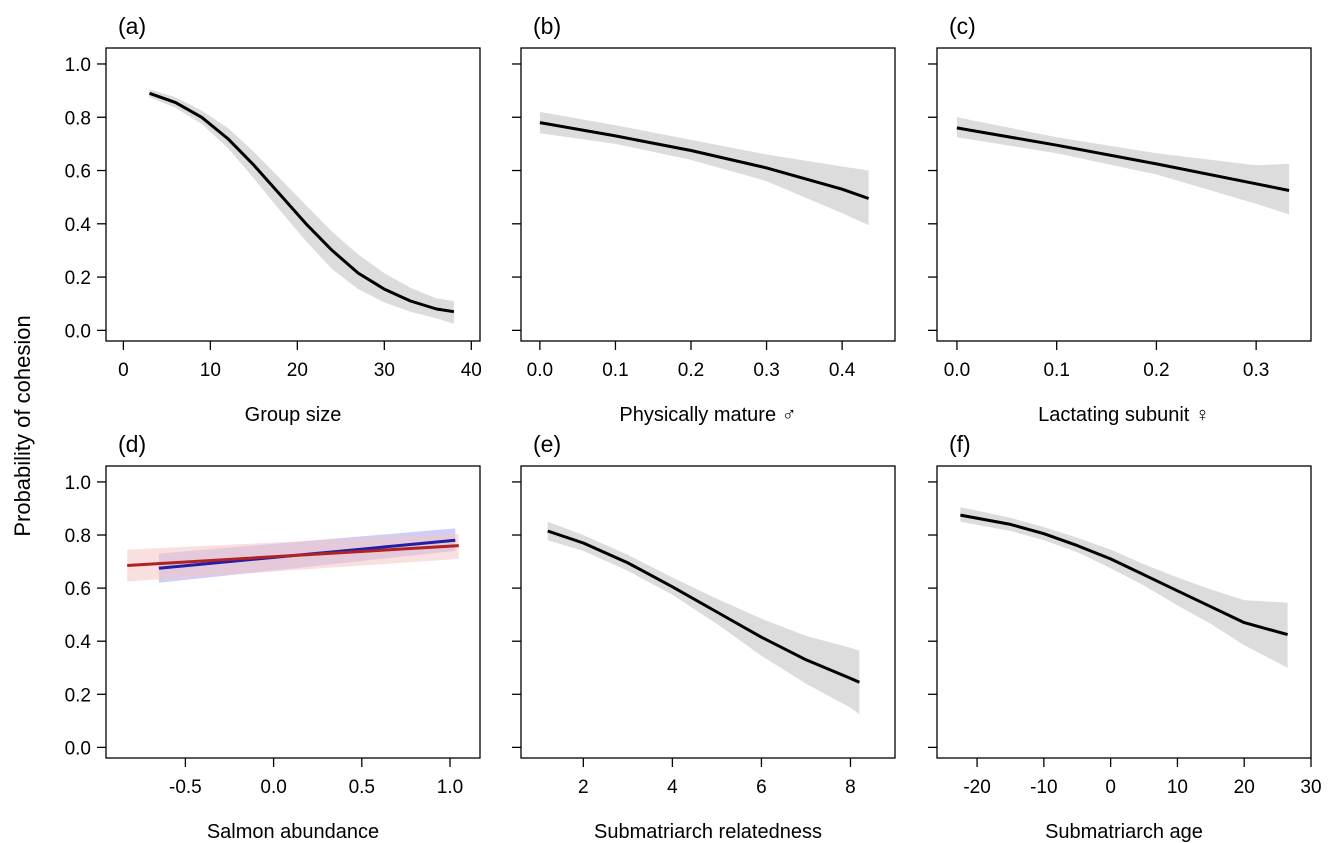 The width and height of the screenshot is (1338, 843). I want to click on panel-e: (e) 2 4 6 8 Submatriarch relatedness, so click(704, 637).